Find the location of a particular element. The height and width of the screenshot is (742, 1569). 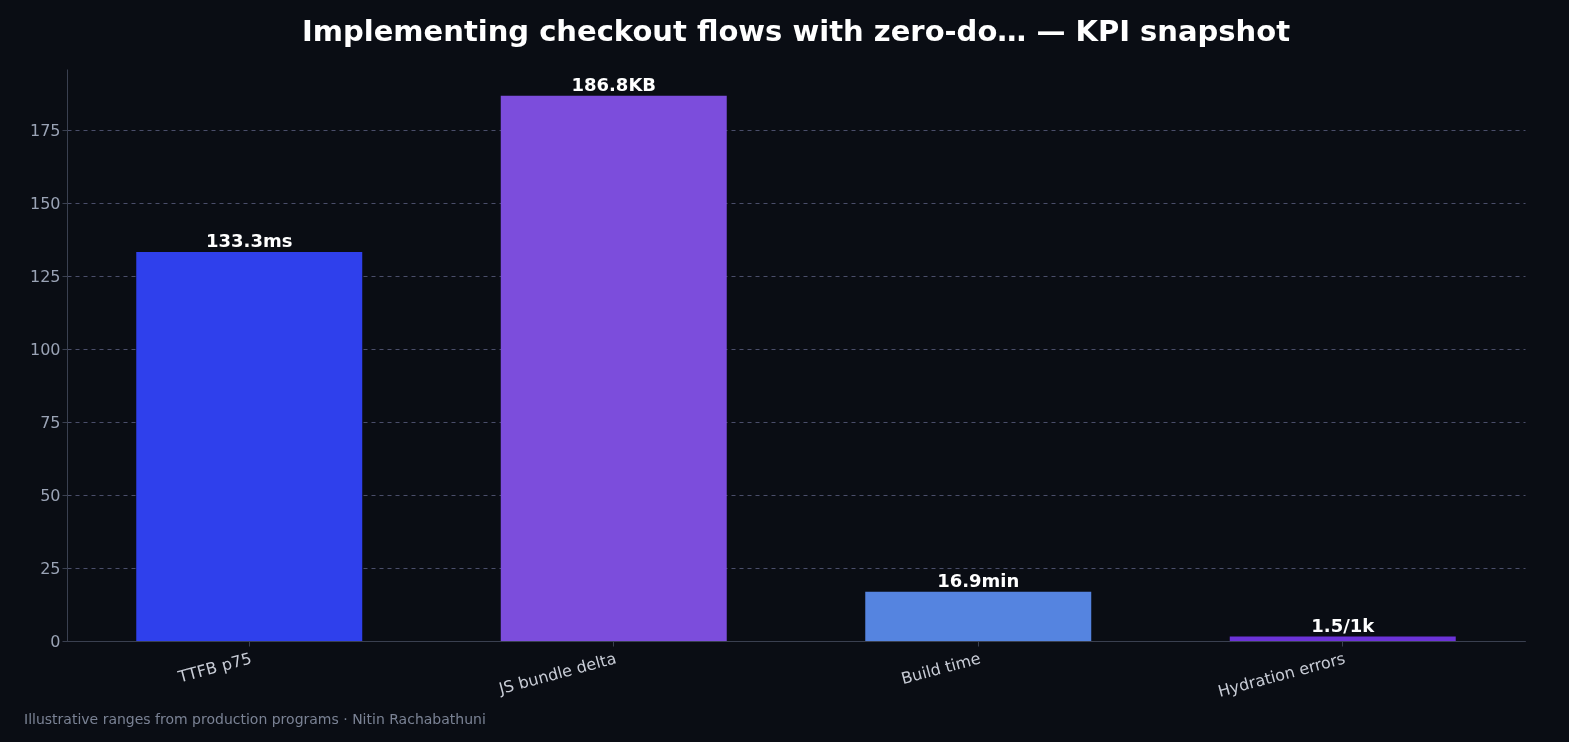

y-tick-label: 125 is located at coordinates (45, 276).